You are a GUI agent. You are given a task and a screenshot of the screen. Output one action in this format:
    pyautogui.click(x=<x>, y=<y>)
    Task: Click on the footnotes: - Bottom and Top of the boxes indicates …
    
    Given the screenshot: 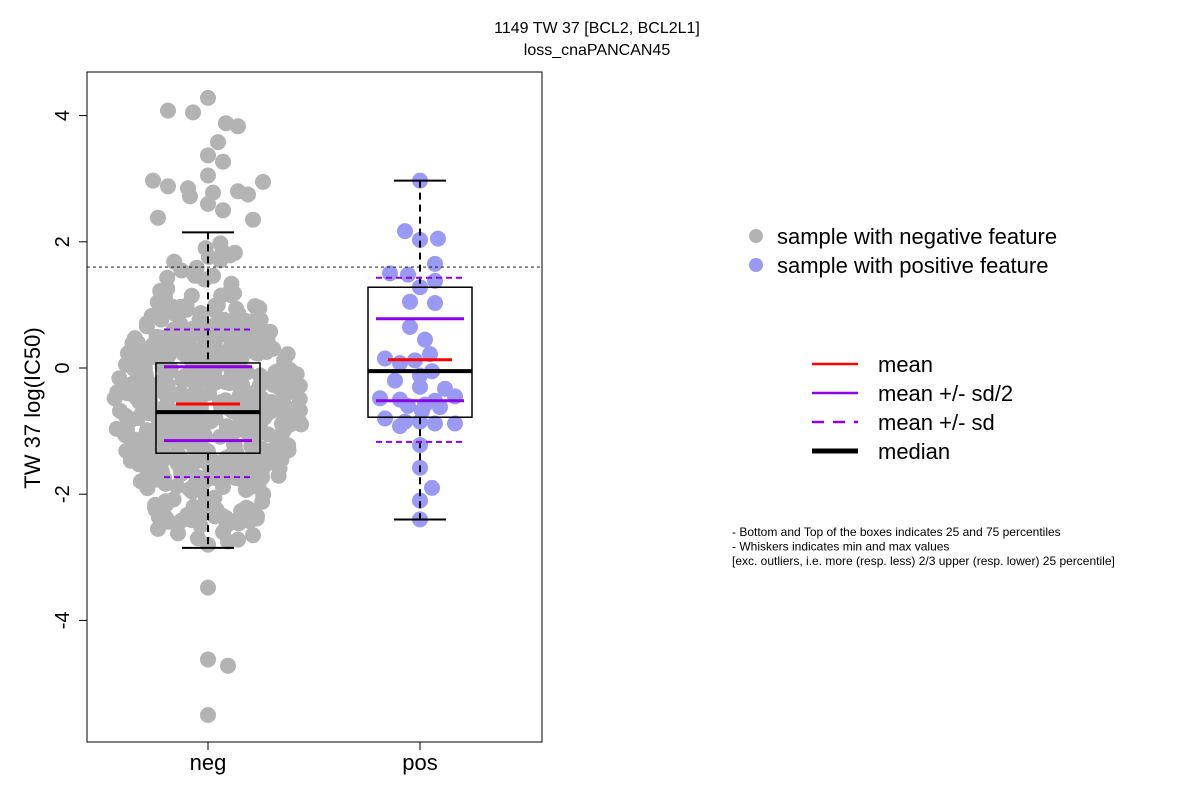 What is the action you would take?
    pyautogui.click(x=923, y=546)
    